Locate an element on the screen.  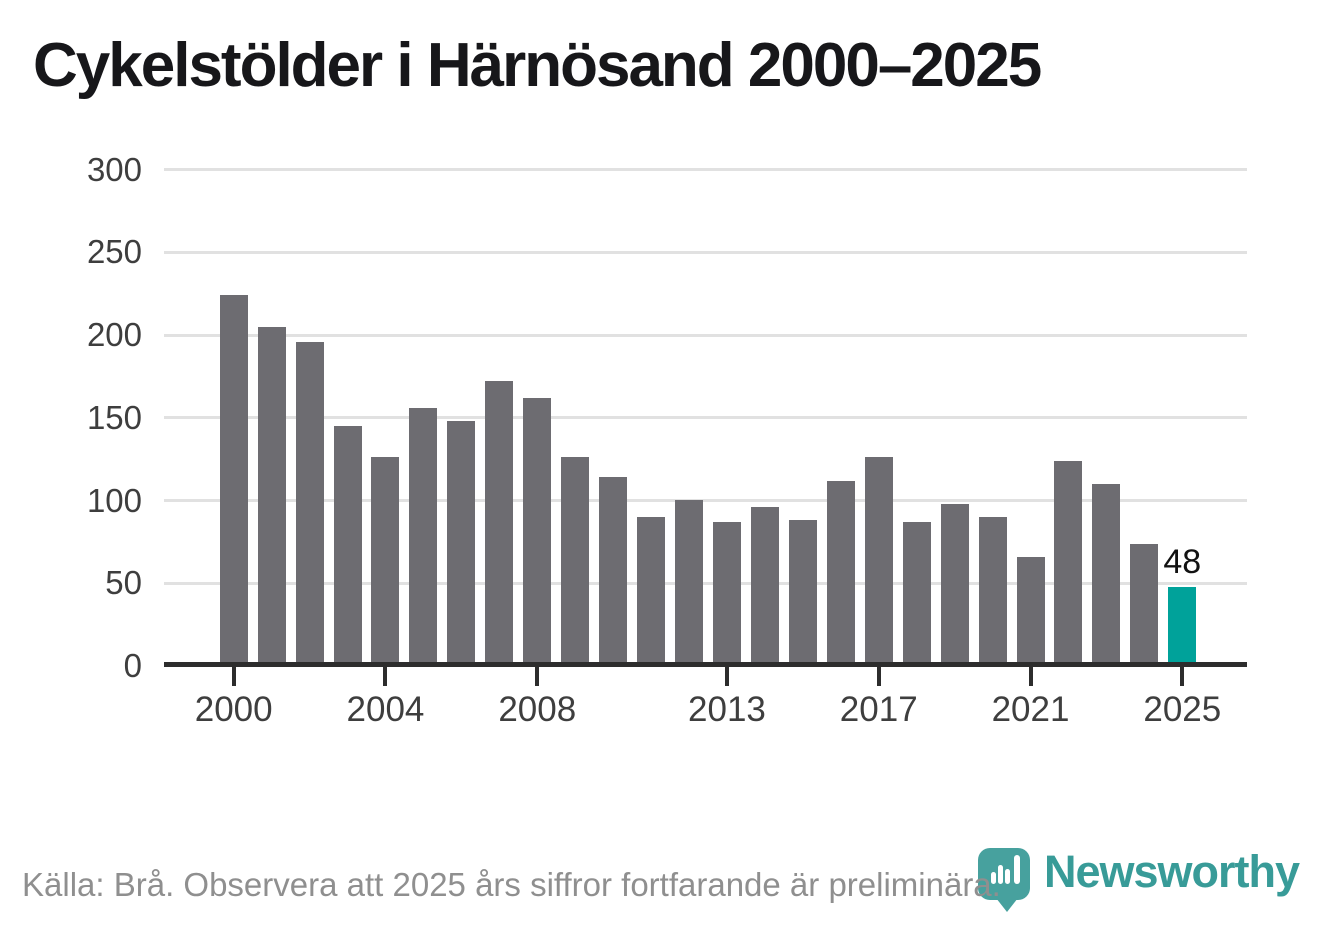
bar-2013 is located at coordinates (726, 594).